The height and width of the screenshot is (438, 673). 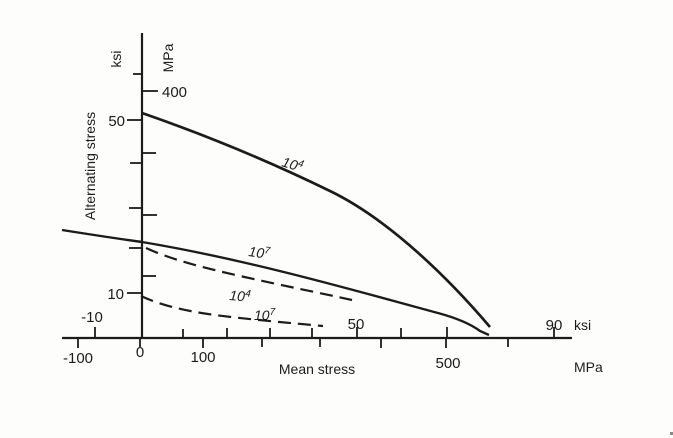 I want to click on label-curve-1e4-solid: 104, so click(x=292, y=165).